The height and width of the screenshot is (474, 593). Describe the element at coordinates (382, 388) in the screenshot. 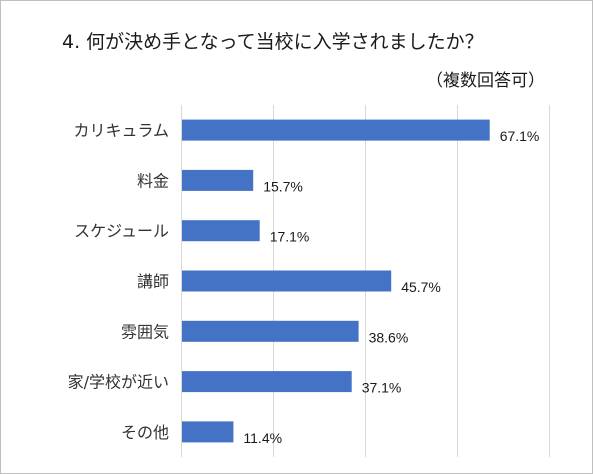

I see `data-label: 37.1%` at that location.